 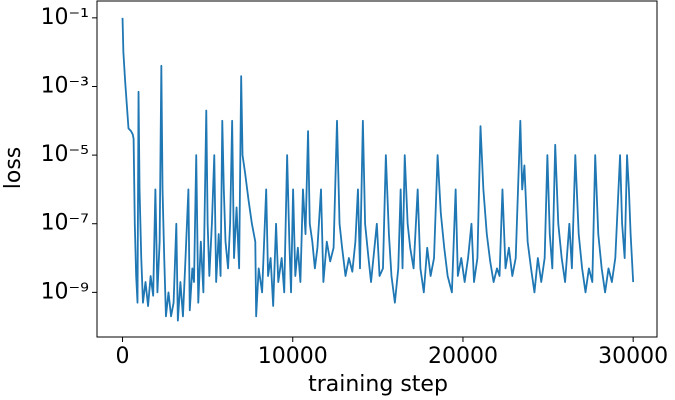 I want to click on x-tick-label: 20000, so click(x=463, y=356).